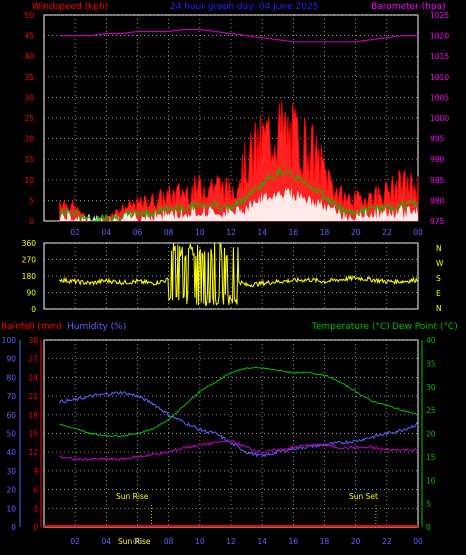  Describe the element at coordinates (9, 340) in the screenshot. I see `tick-label: 100` at that location.